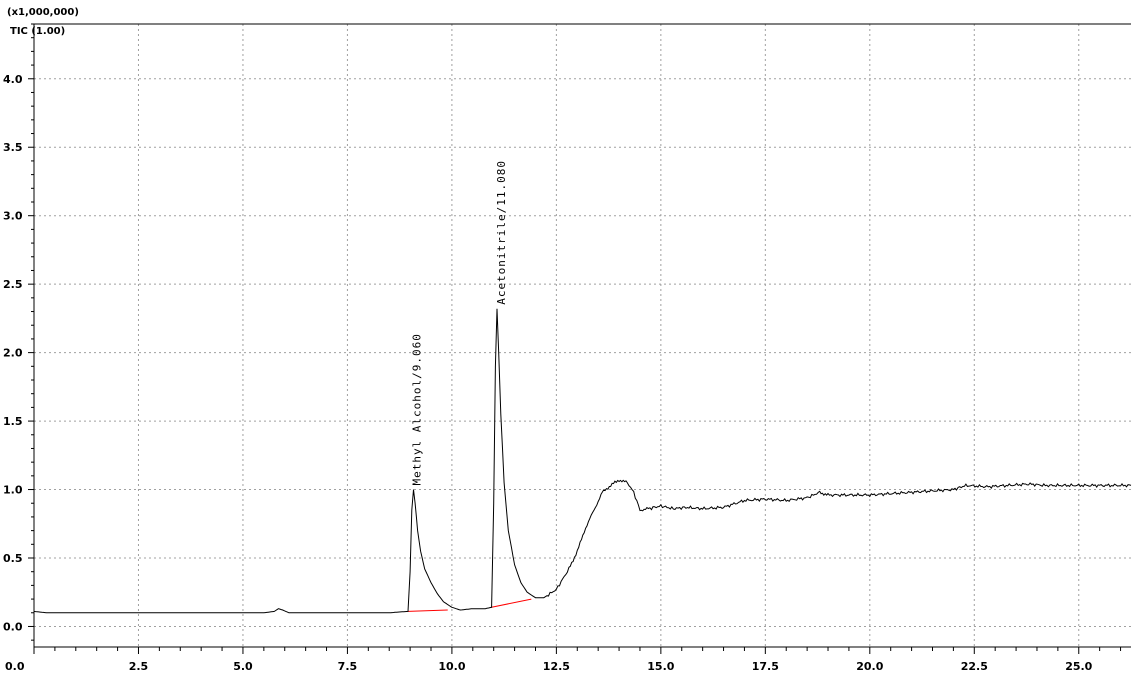 Image resolution: width=1132 pixels, height=678 pixels. Describe the element at coordinates (765, 666) in the screenshot. I see `x-tick-label: 17.5` at that location.